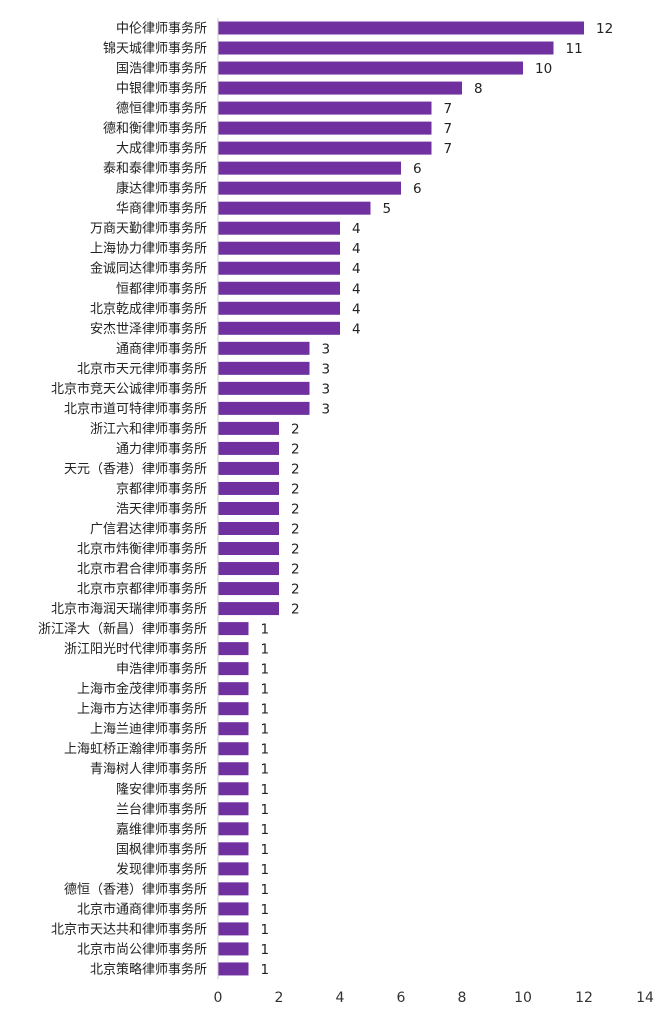  What do you see at coordinates (148, 329) in the screenshot?
I see `category-label: 安杰世泽律师事务所` at bounding box center [148, 329].